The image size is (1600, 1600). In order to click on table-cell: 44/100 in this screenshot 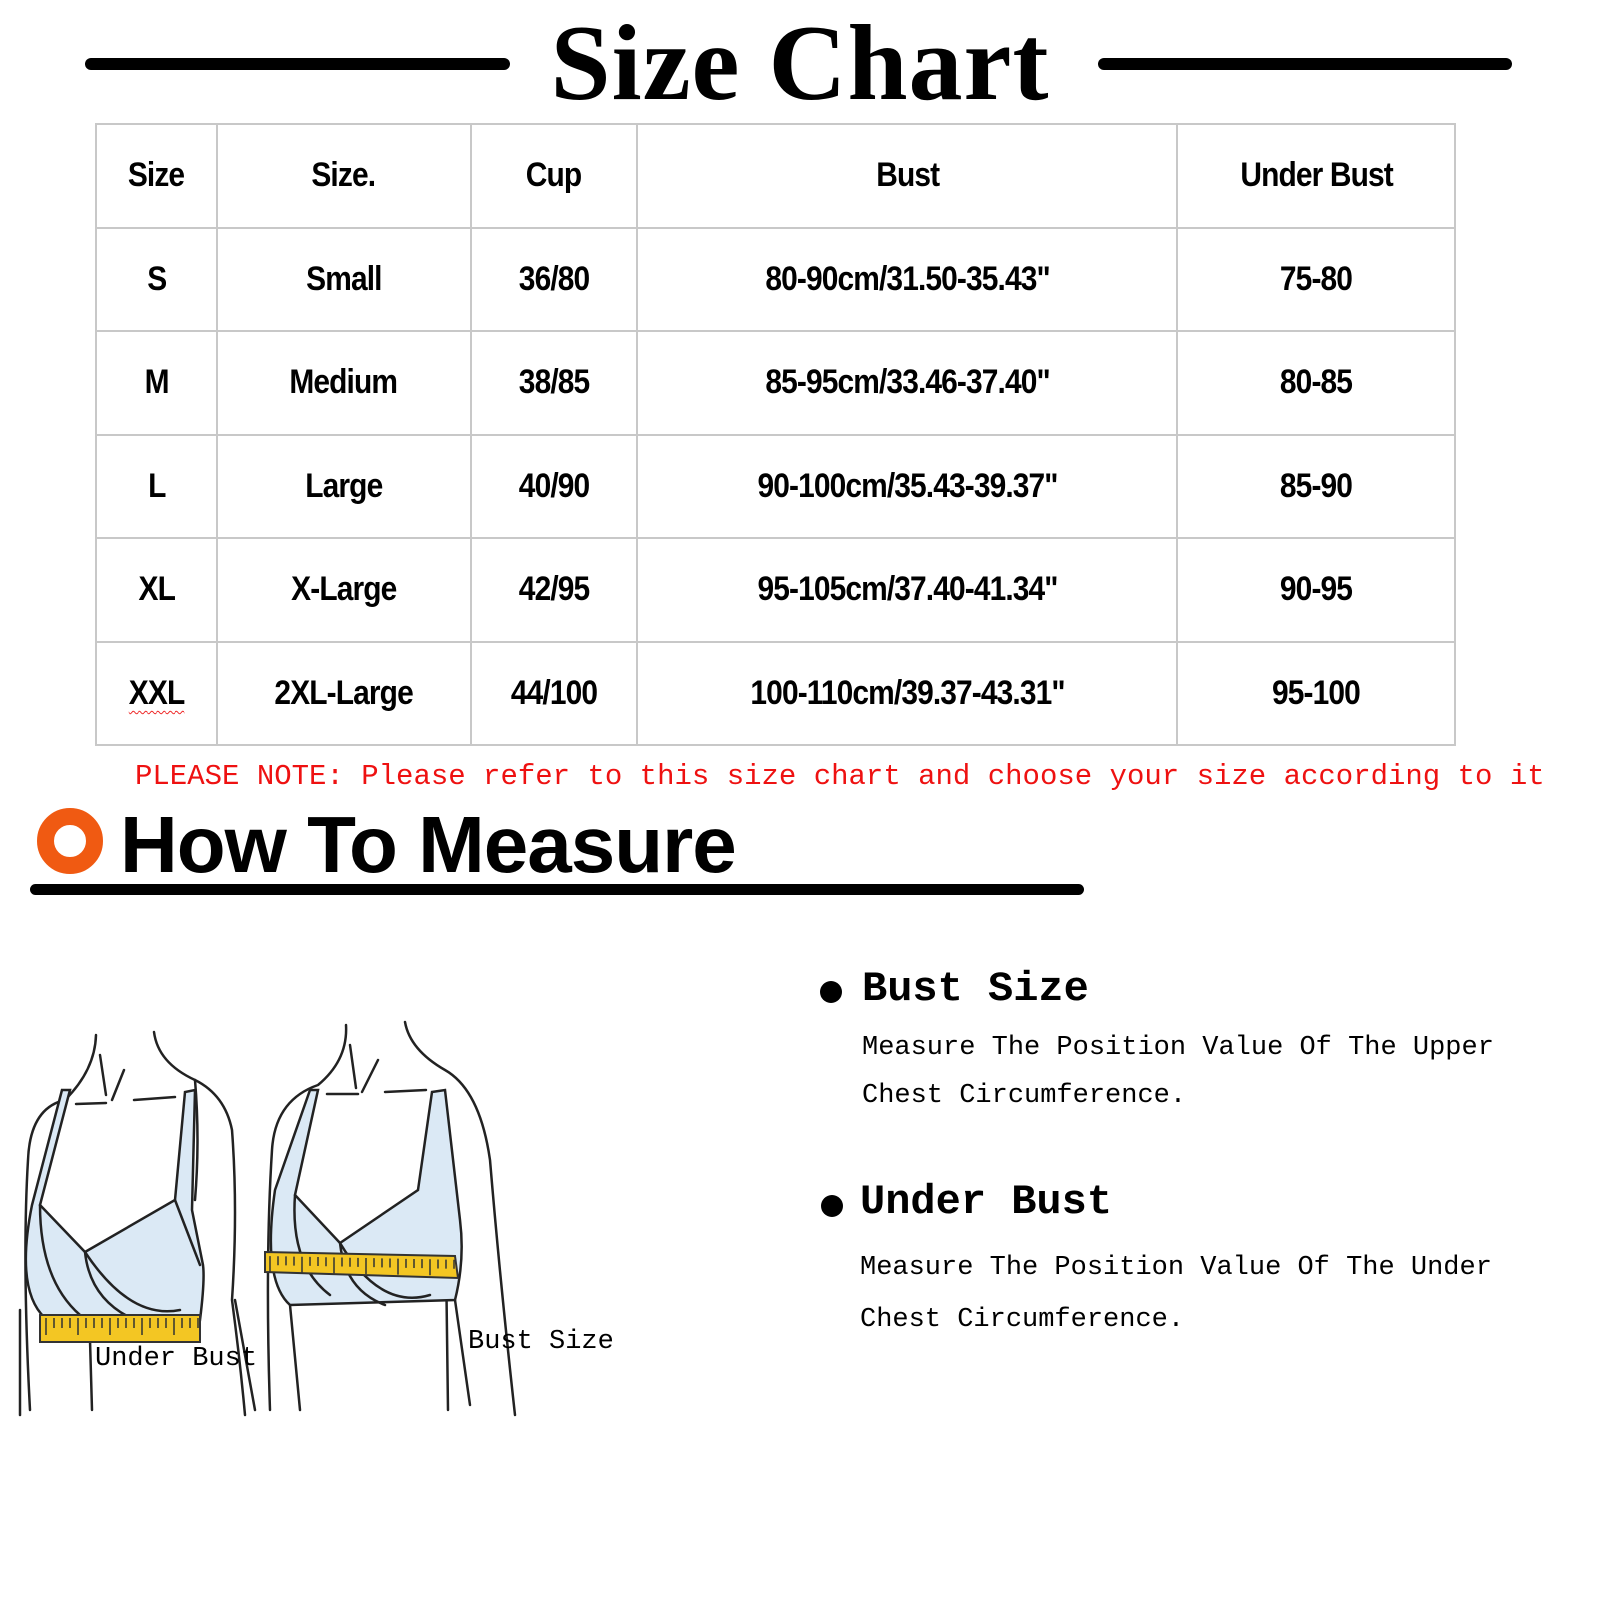, I will do `click(554, 693)`.